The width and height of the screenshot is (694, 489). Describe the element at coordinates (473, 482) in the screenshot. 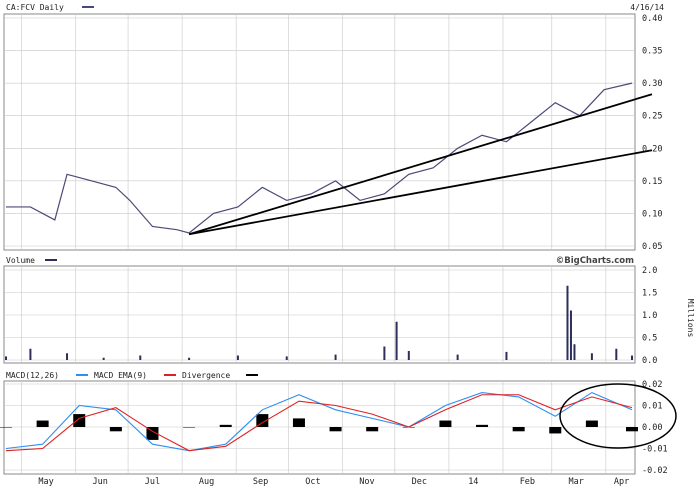

I see `x-tick-label: 14` at that location.